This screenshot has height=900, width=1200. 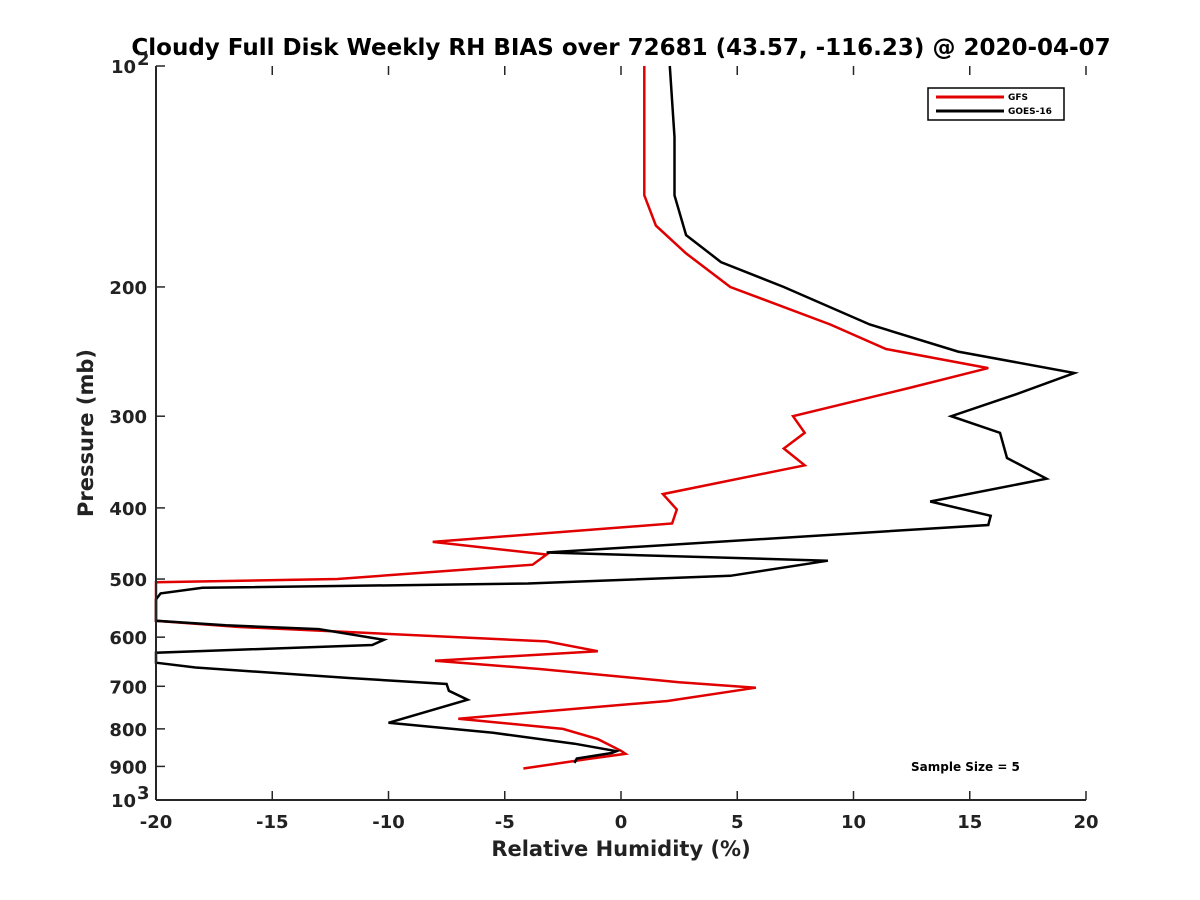 What do you see at coordinates (853, 822) in the screenshot?
I see `x-tick-label: 10` at bounding box center [853, 822].